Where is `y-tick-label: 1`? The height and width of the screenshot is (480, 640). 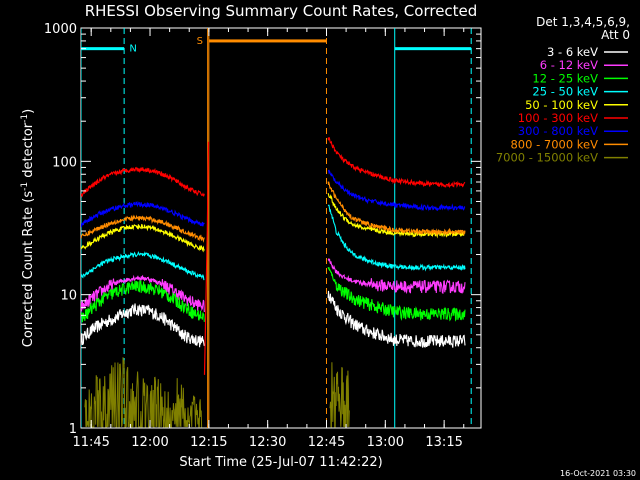
y-tick-label: 1 is located at coordinates (73, 429).